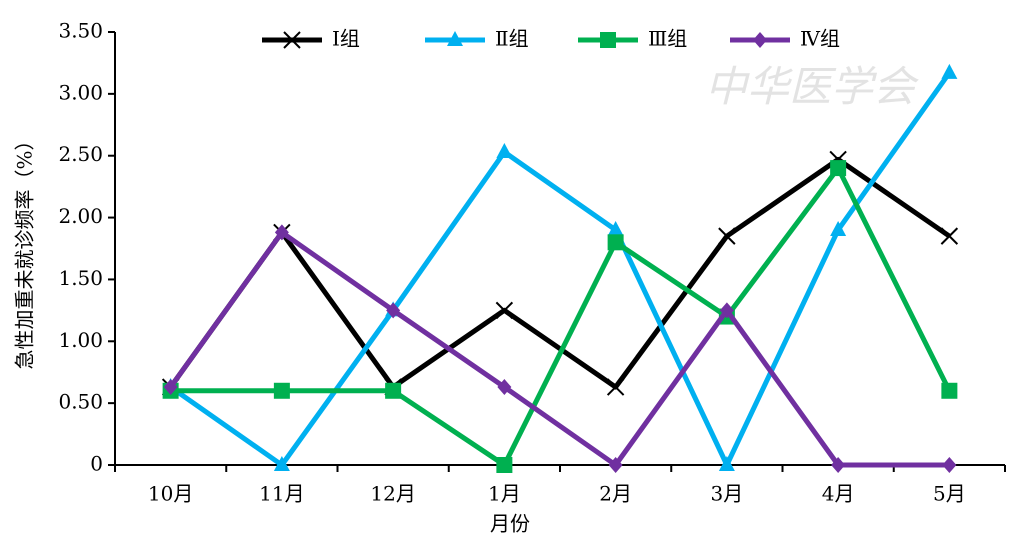 The image size is (1015, 544). I want to click on x-tick-label: 4月, so click(838, 494).